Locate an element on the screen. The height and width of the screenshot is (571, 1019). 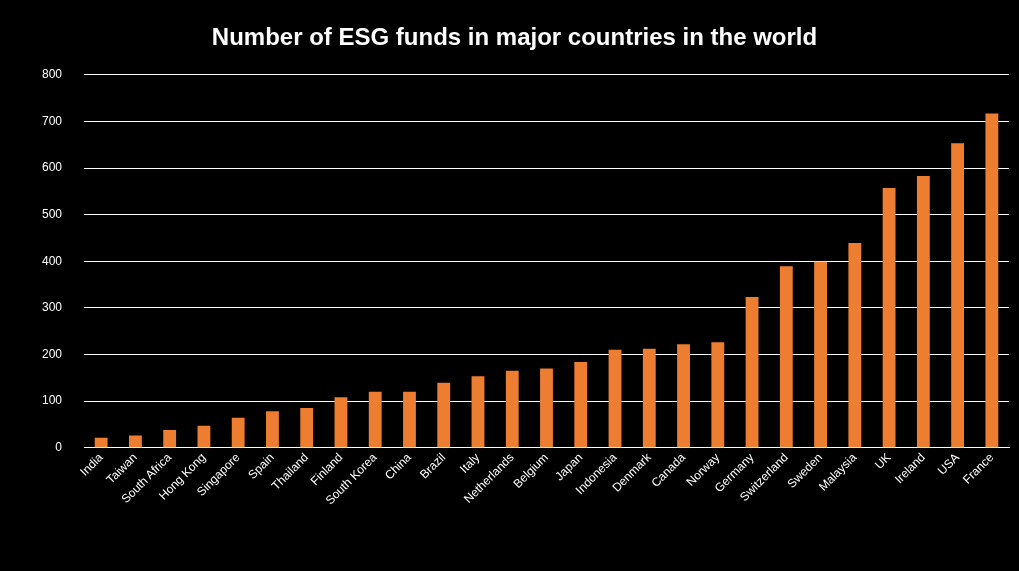
y-tick-label: 200 is located at coordinates (52, 353).